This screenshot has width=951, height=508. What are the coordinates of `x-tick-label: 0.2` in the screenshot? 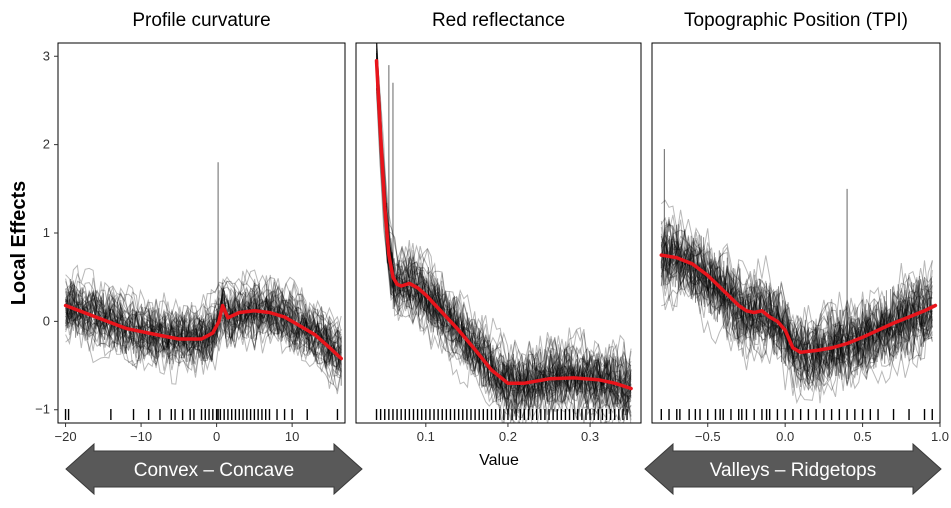 It's located at (508, 436).